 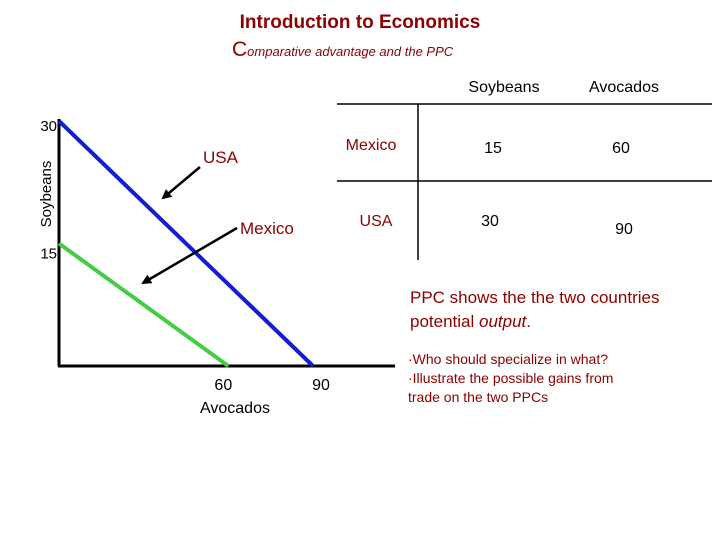 I want to click on y-tick-label-30: 30, so click(x=48, y=126).